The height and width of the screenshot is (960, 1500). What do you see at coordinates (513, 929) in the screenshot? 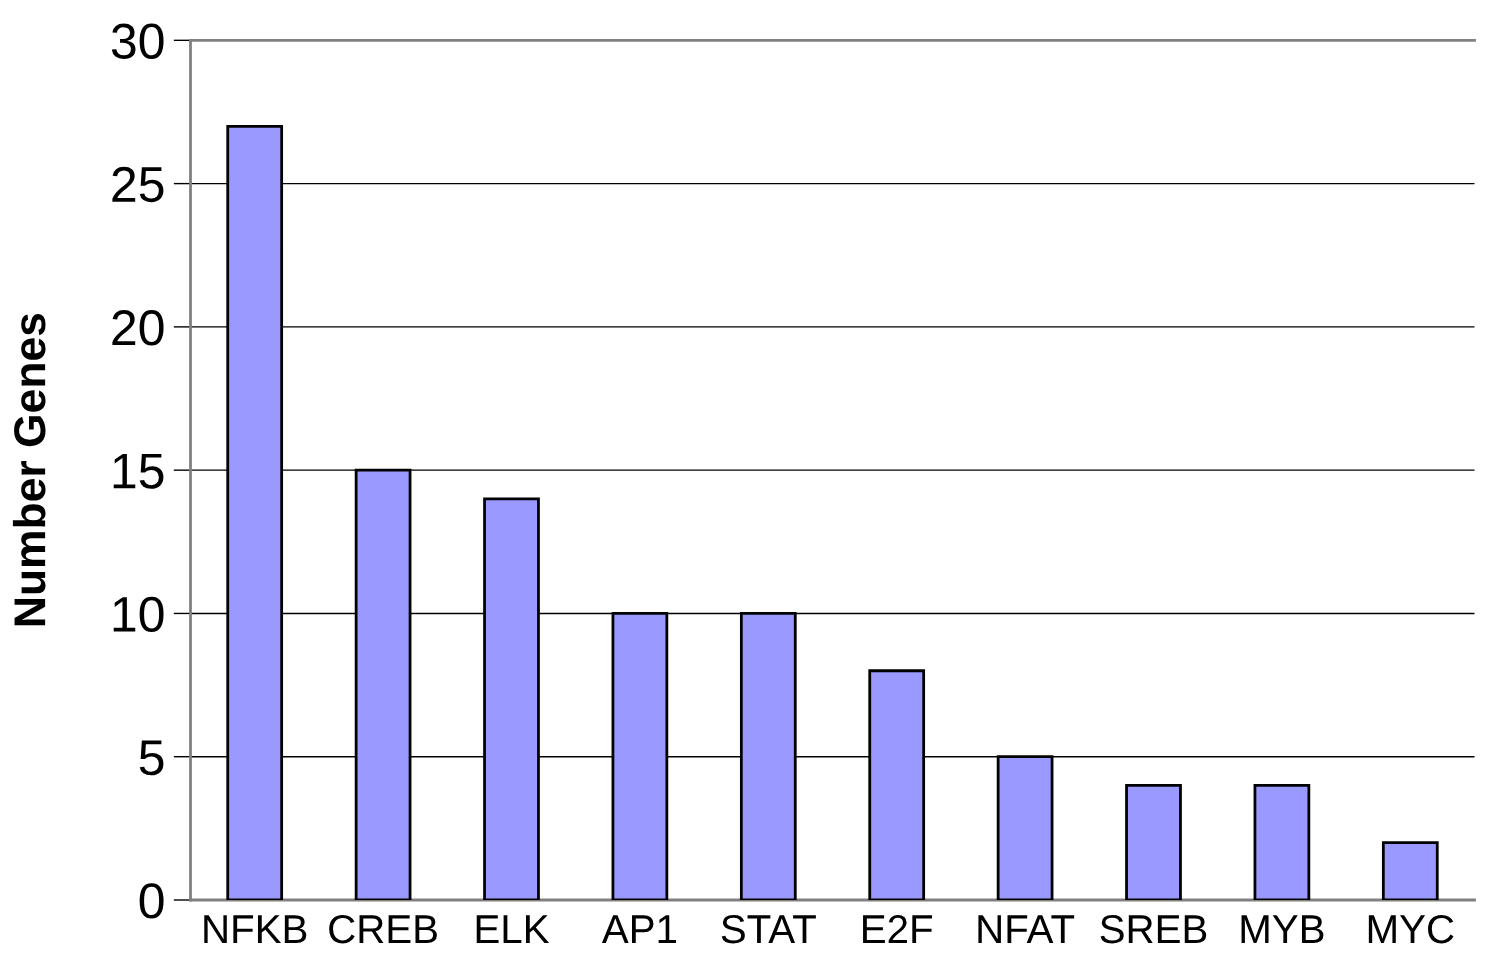
I see `x-tick-label: ELK` at bounding box center [513, 929].